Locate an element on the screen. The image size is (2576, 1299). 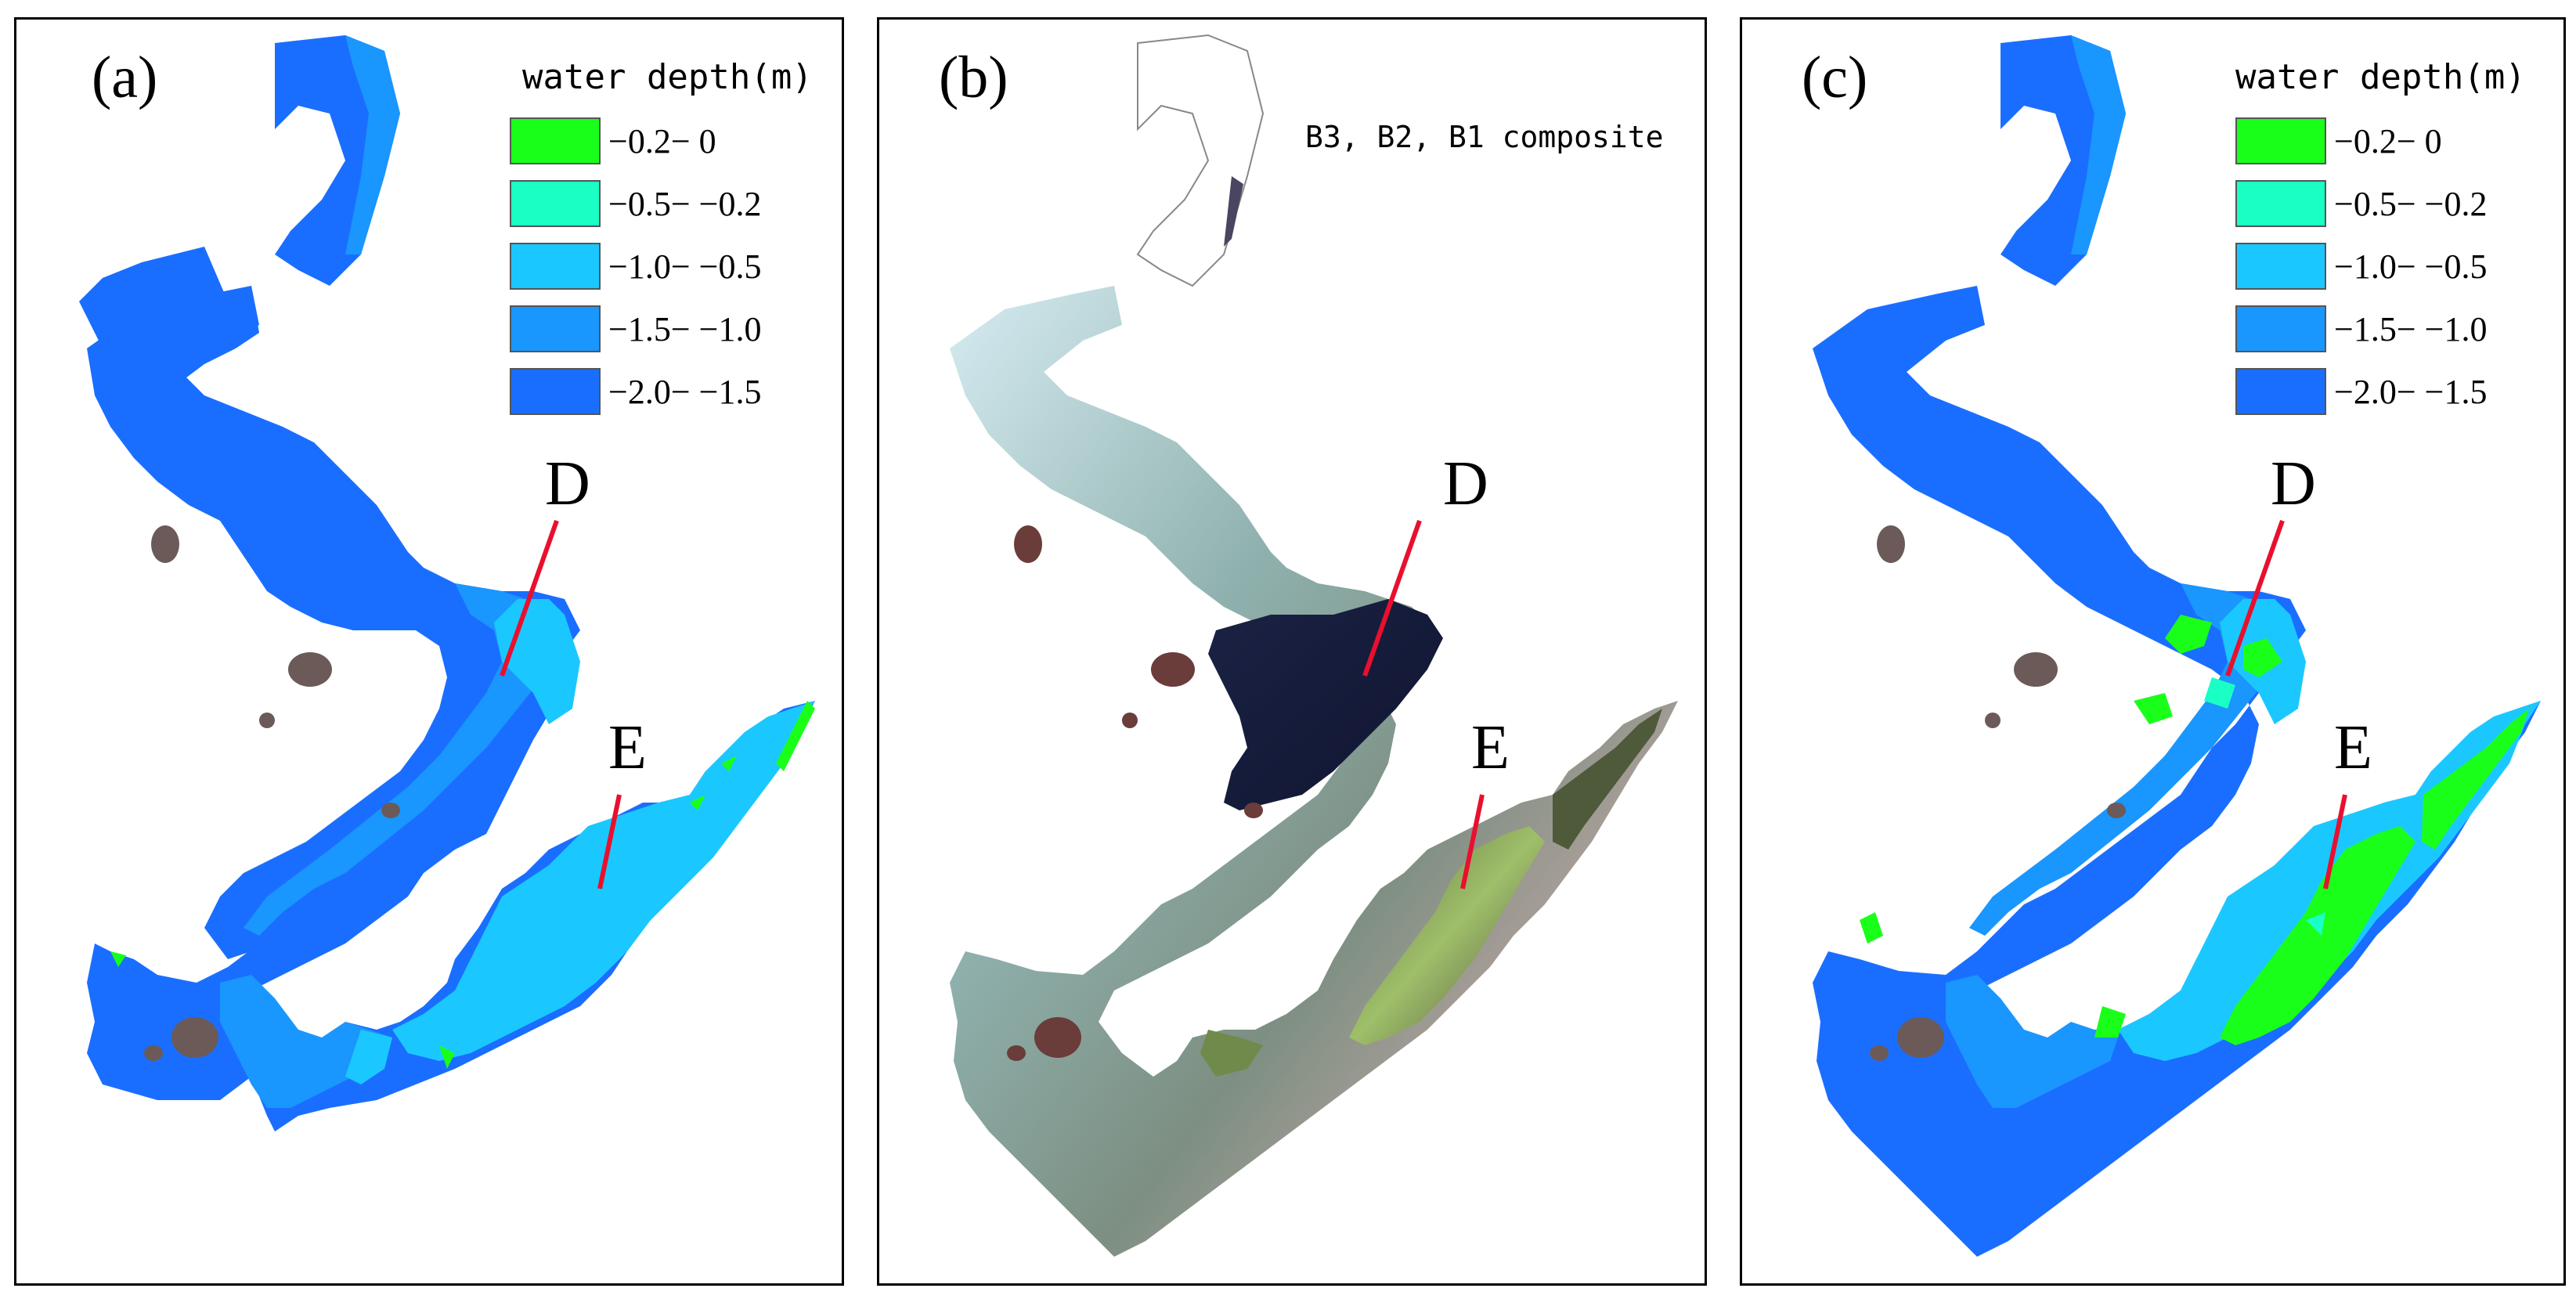
lake-upper-arm is located at coordinates (333, 622).